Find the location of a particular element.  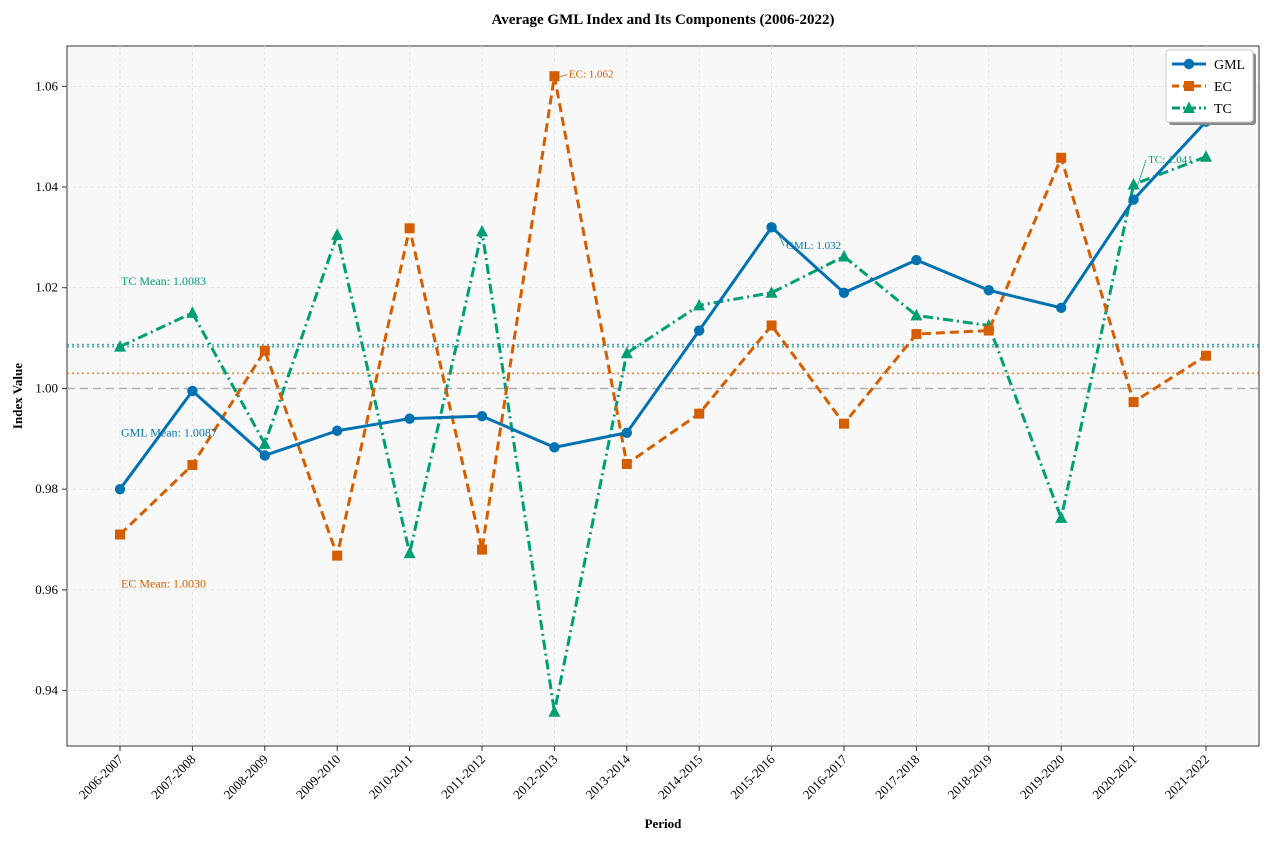

x-tick-label: 2012-2013 is located at coordinates (535, 777).